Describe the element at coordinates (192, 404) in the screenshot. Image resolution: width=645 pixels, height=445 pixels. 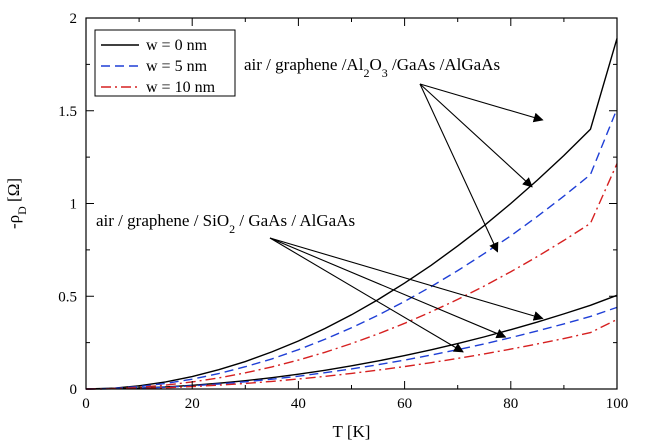
I see `x-tick-label: 20` at that location.